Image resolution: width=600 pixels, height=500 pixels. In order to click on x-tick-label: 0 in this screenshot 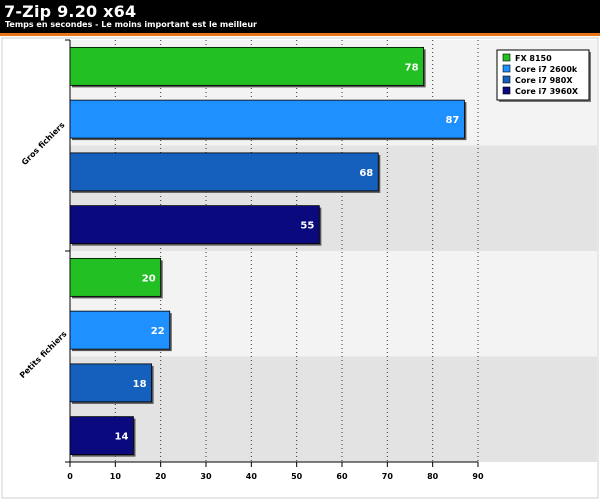, I will do `click(70, 476)`.